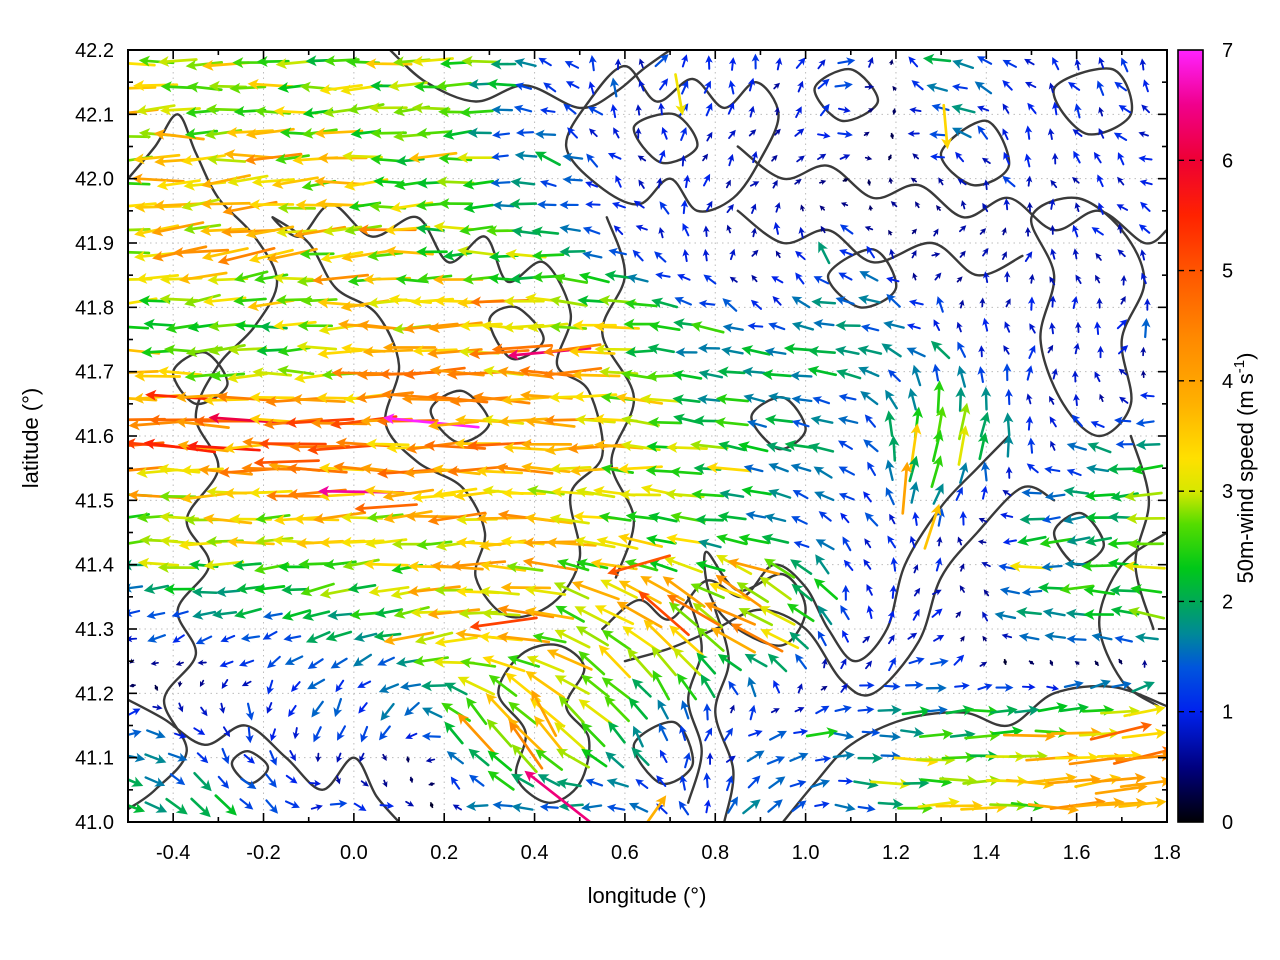 Image resolution: width=1280 pixels, height=960 pixels. I want to click on colorbar-tick-label: 3, so click(1227, 492).